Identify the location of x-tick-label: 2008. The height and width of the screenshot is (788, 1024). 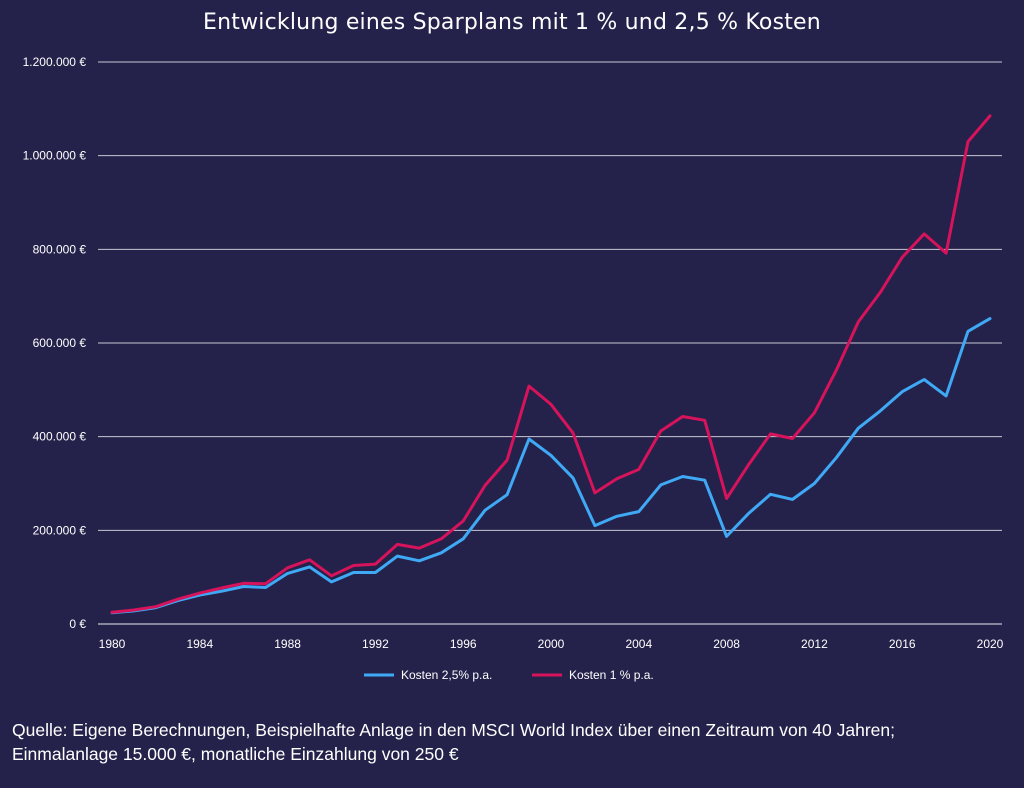
(726, 644).